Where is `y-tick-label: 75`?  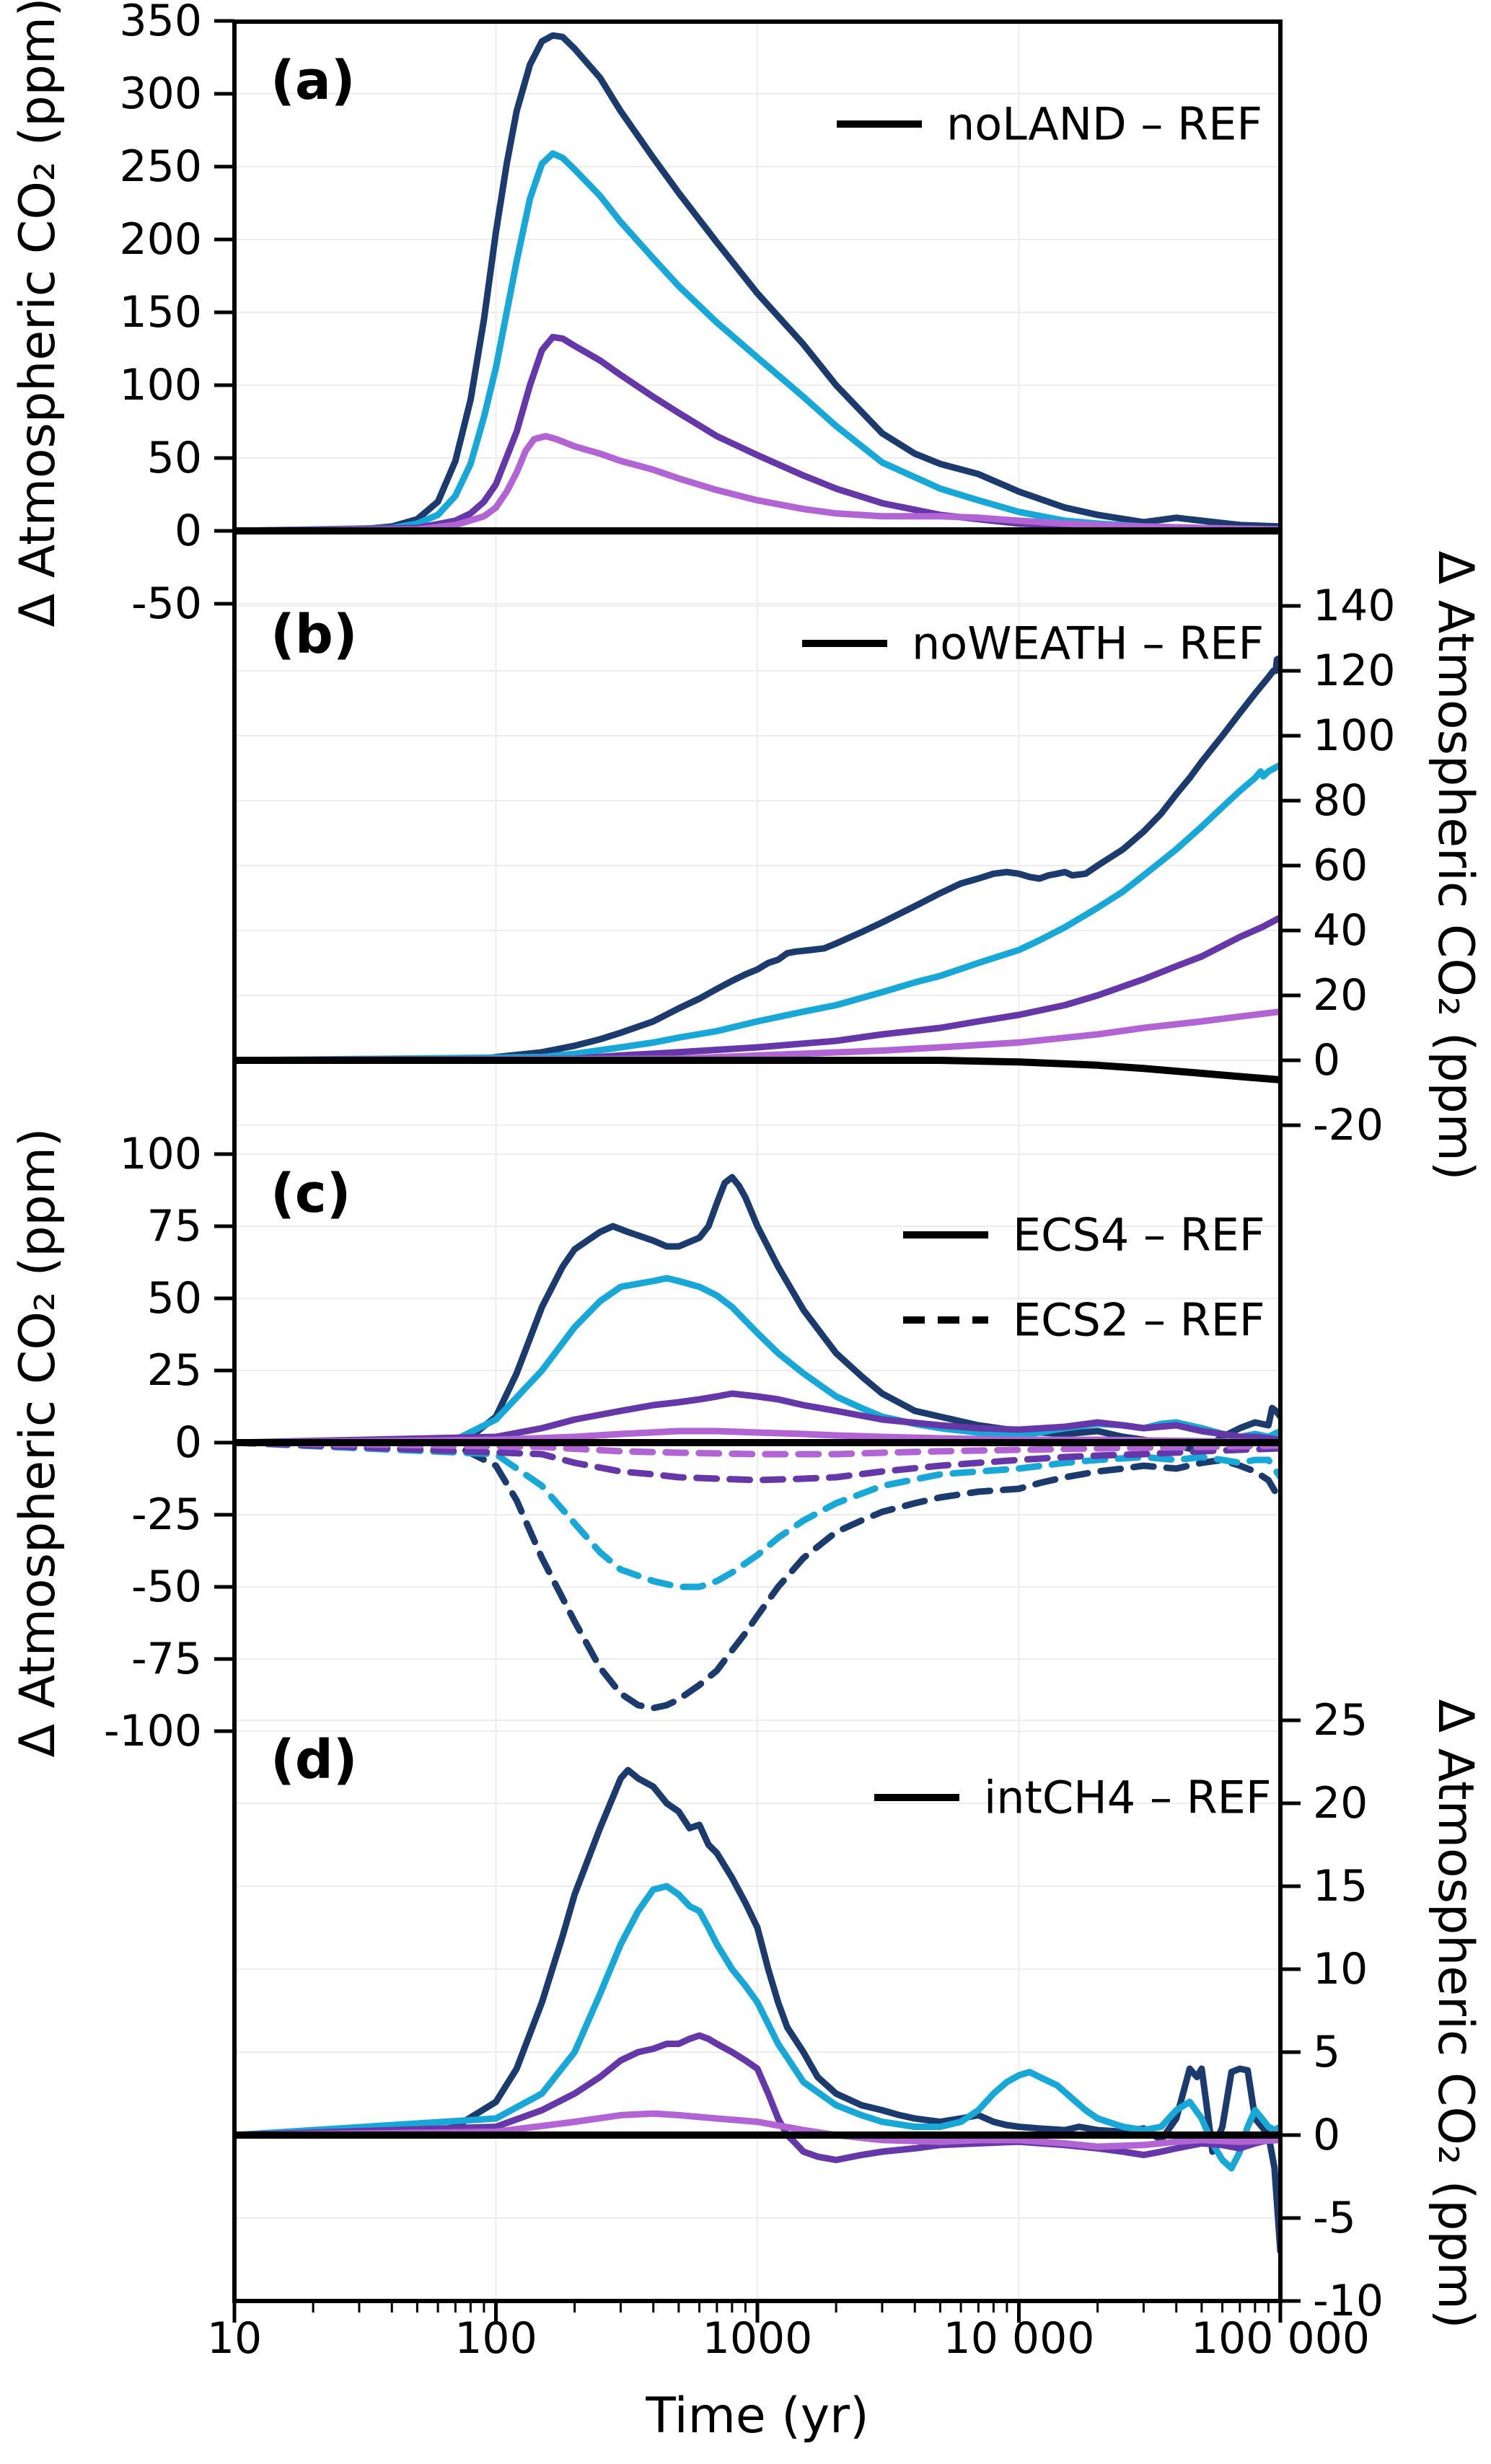 y-tick-label: 75 is located at coordinates (174, 1226).